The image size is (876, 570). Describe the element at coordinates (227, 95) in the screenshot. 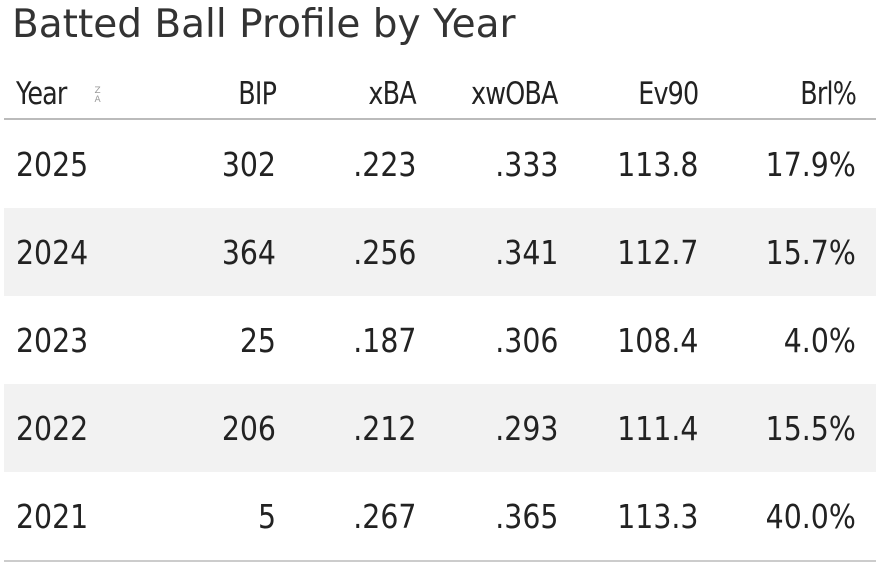

I see `column-header-bip: BIP` at that location.